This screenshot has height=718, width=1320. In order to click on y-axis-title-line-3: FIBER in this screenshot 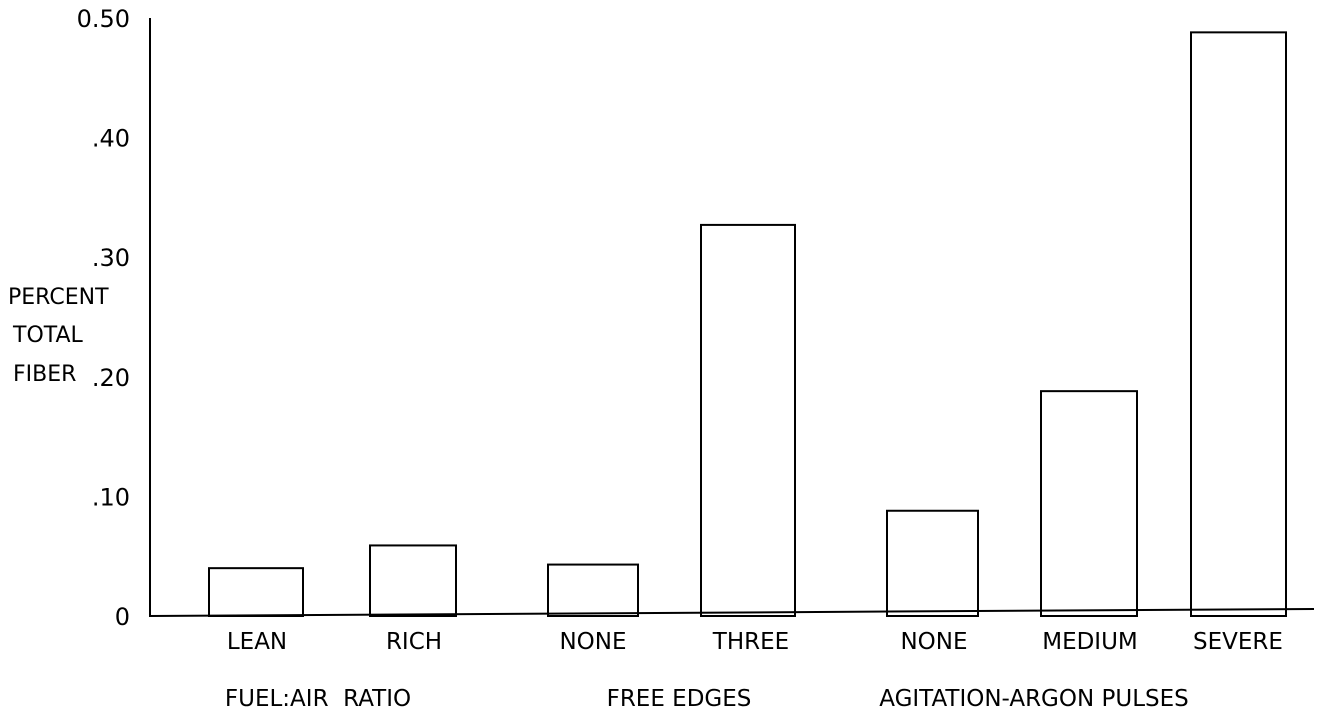, I will do `click(44, 374)`.